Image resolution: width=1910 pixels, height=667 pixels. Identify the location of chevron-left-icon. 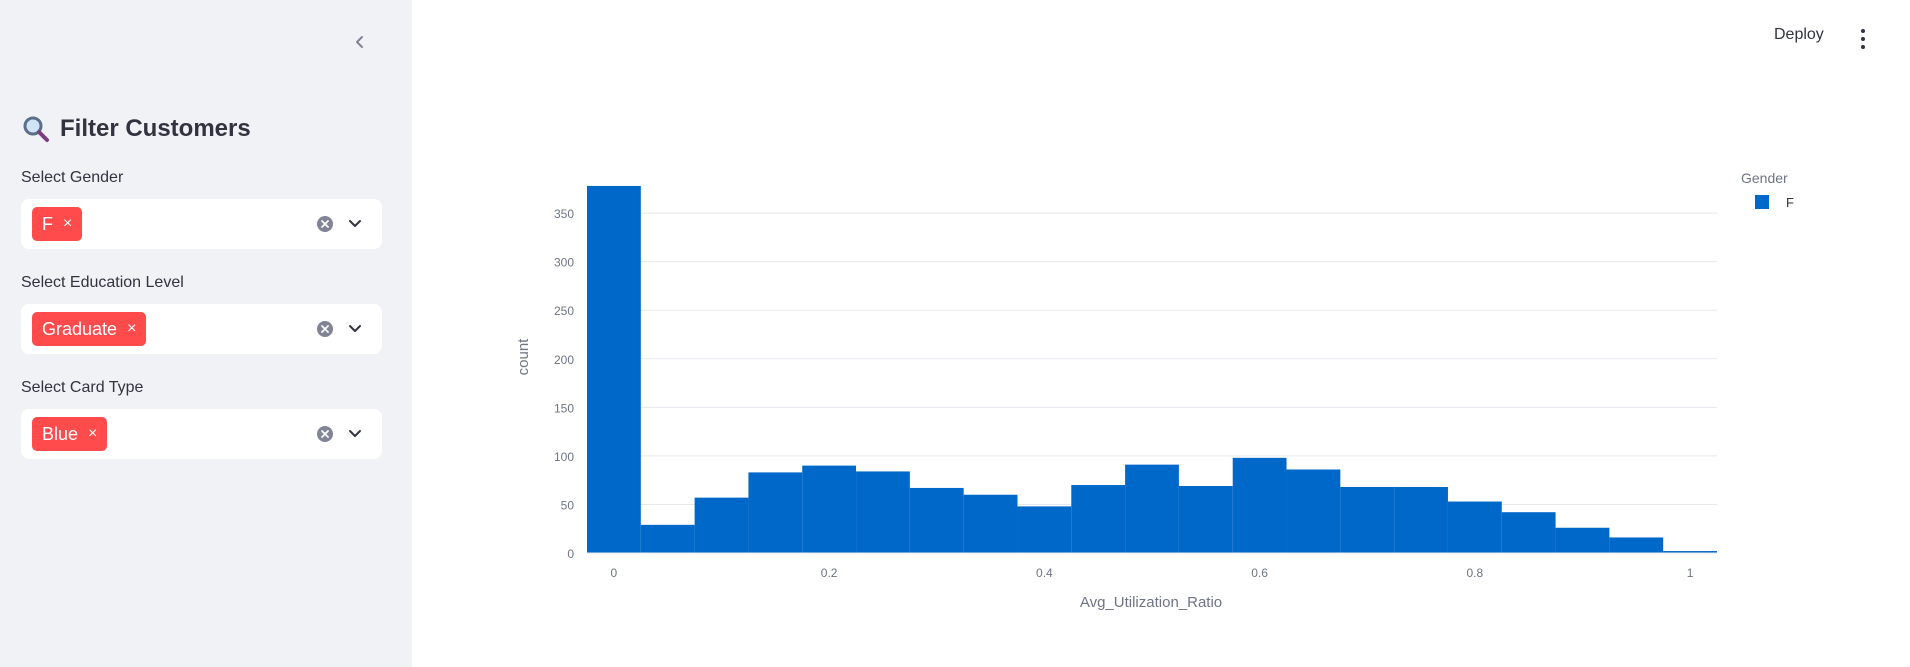
(359, 42).